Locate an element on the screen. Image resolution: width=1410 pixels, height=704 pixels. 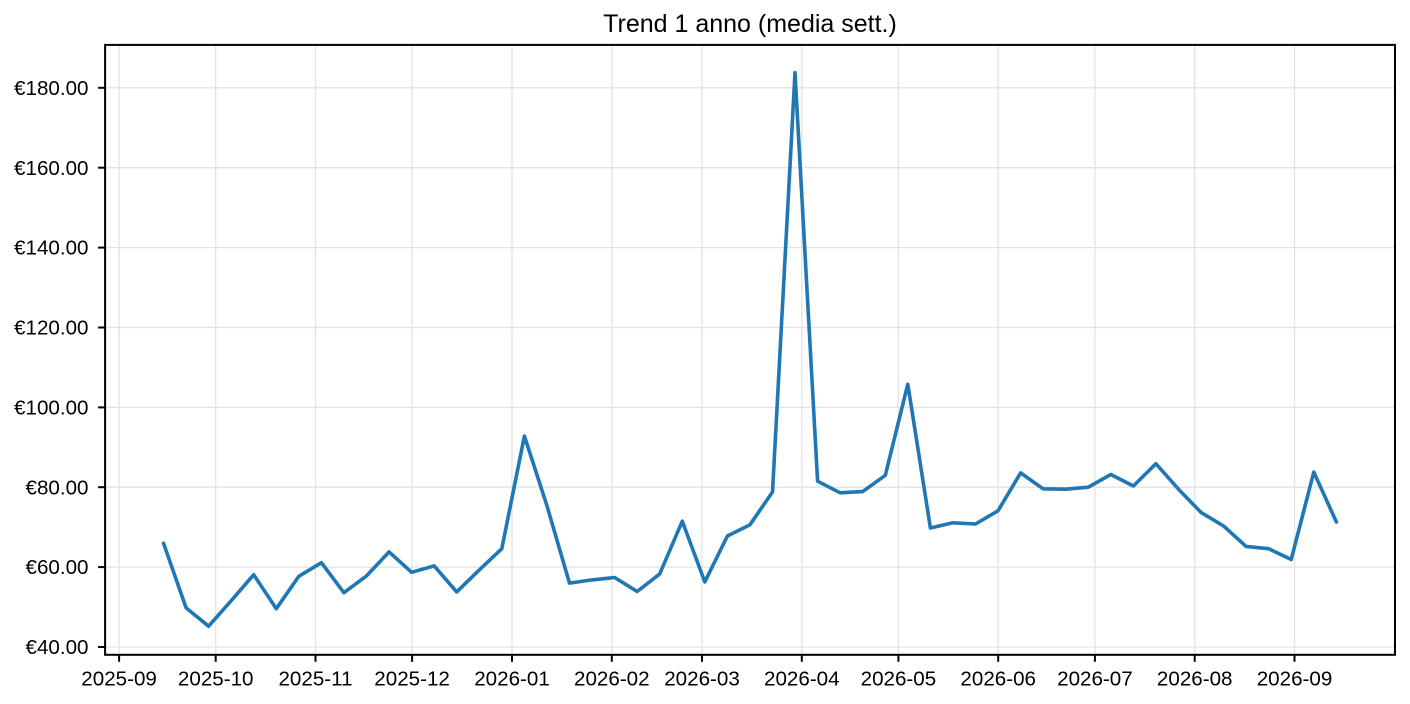
svg-text: 2025-09 is located at coordinates (119, 678).